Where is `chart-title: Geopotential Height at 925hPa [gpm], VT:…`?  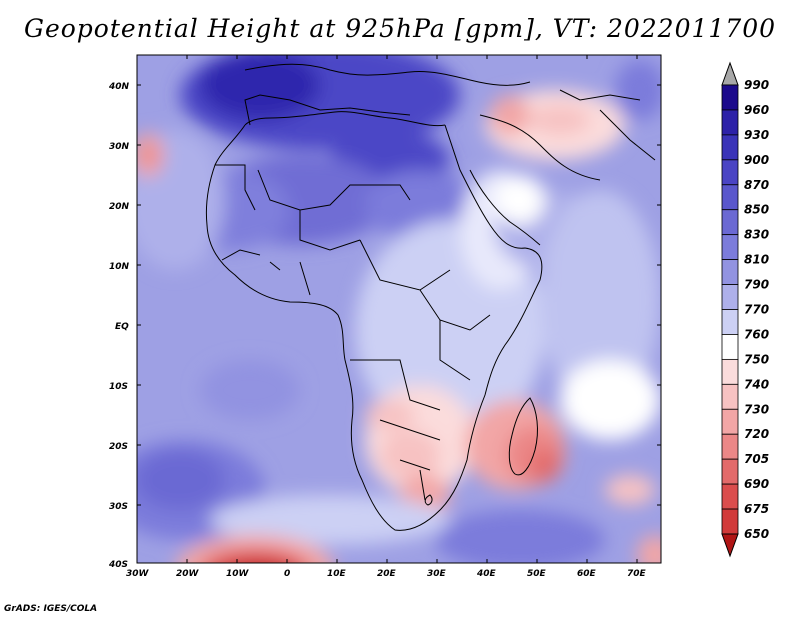 chart-title: Geopotential Height at 925hPa [gpm], VT:… is located at coordinates (400, 28).